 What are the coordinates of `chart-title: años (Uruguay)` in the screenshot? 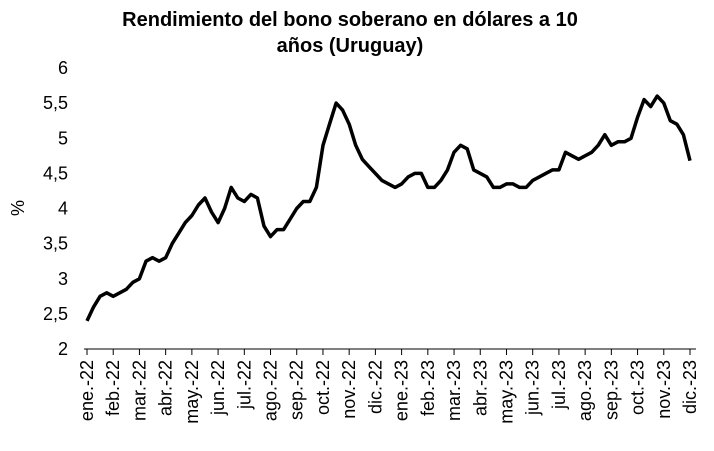 It's located at (350, 46).